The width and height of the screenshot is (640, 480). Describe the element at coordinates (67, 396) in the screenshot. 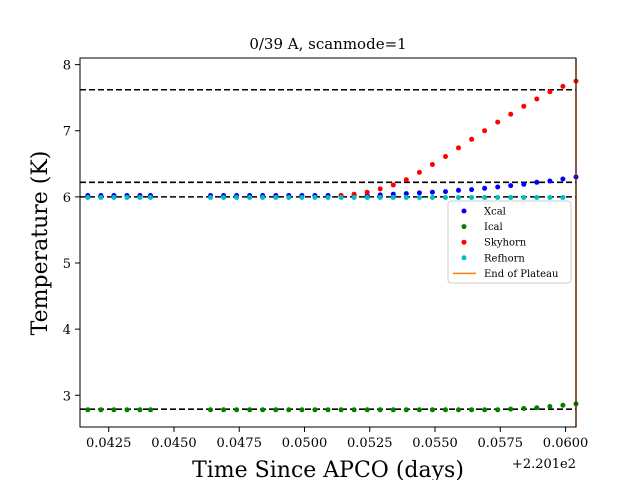

I see `y-tick-label: 3` at that location.